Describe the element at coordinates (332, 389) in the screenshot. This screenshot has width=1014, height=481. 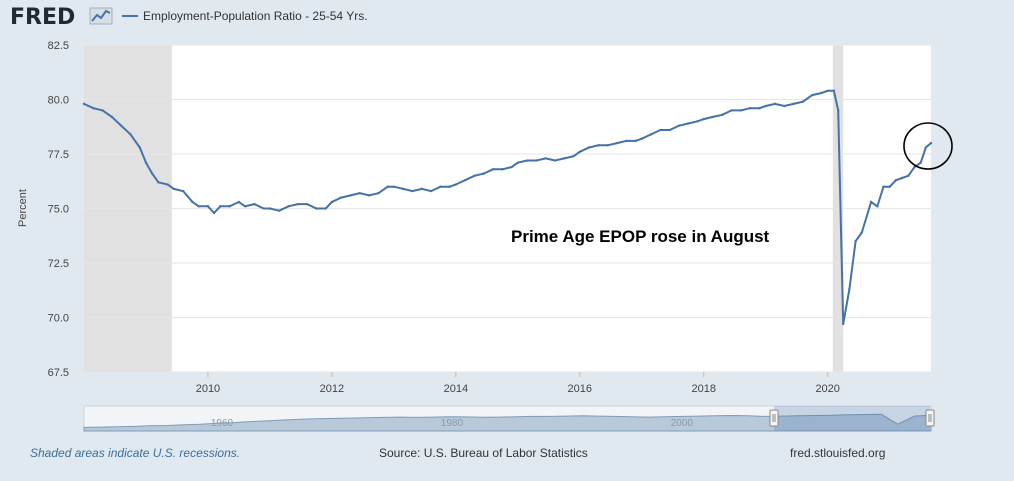
I see `x-tick-label: 2012` at that location.